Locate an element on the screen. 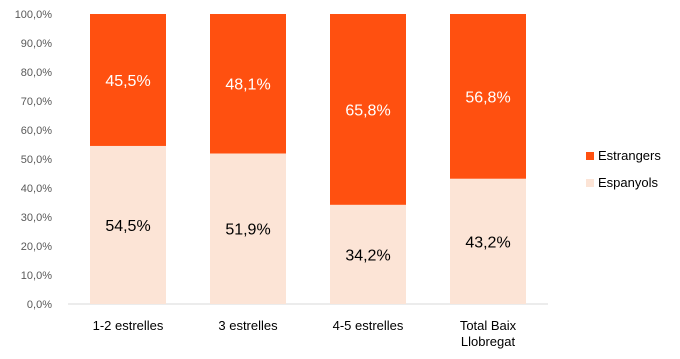 The width and height of the screenshot is (680, 359). data-label-espanyols: 51,9% is located at coordinates (247, 230).